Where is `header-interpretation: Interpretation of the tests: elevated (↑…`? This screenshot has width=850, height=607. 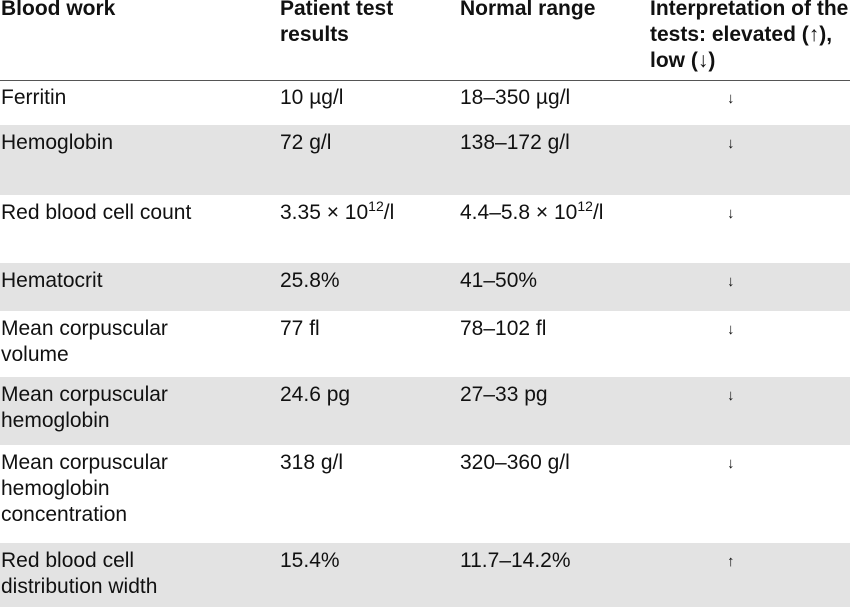
header-interpretation: Interpretation of the tests: elevated (↑… is located at coordinates (749, 36).